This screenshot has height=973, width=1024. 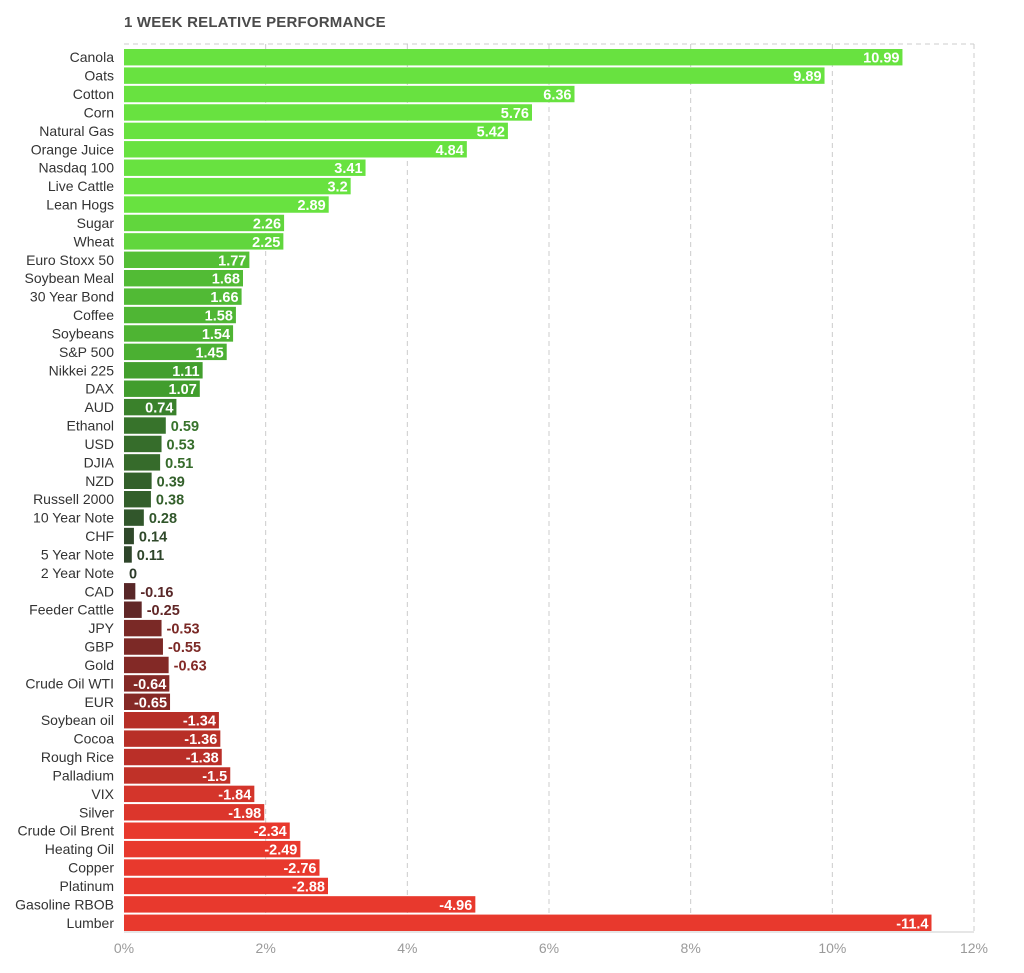 What do you see at coordinates (183, 630) in the screenshot?
I see `value-label: -0.53` at bounding box center [183, 630].